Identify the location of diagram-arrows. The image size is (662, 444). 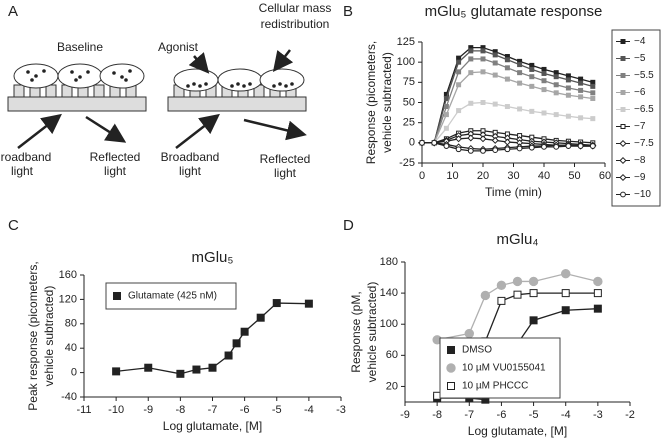
(162, 99).